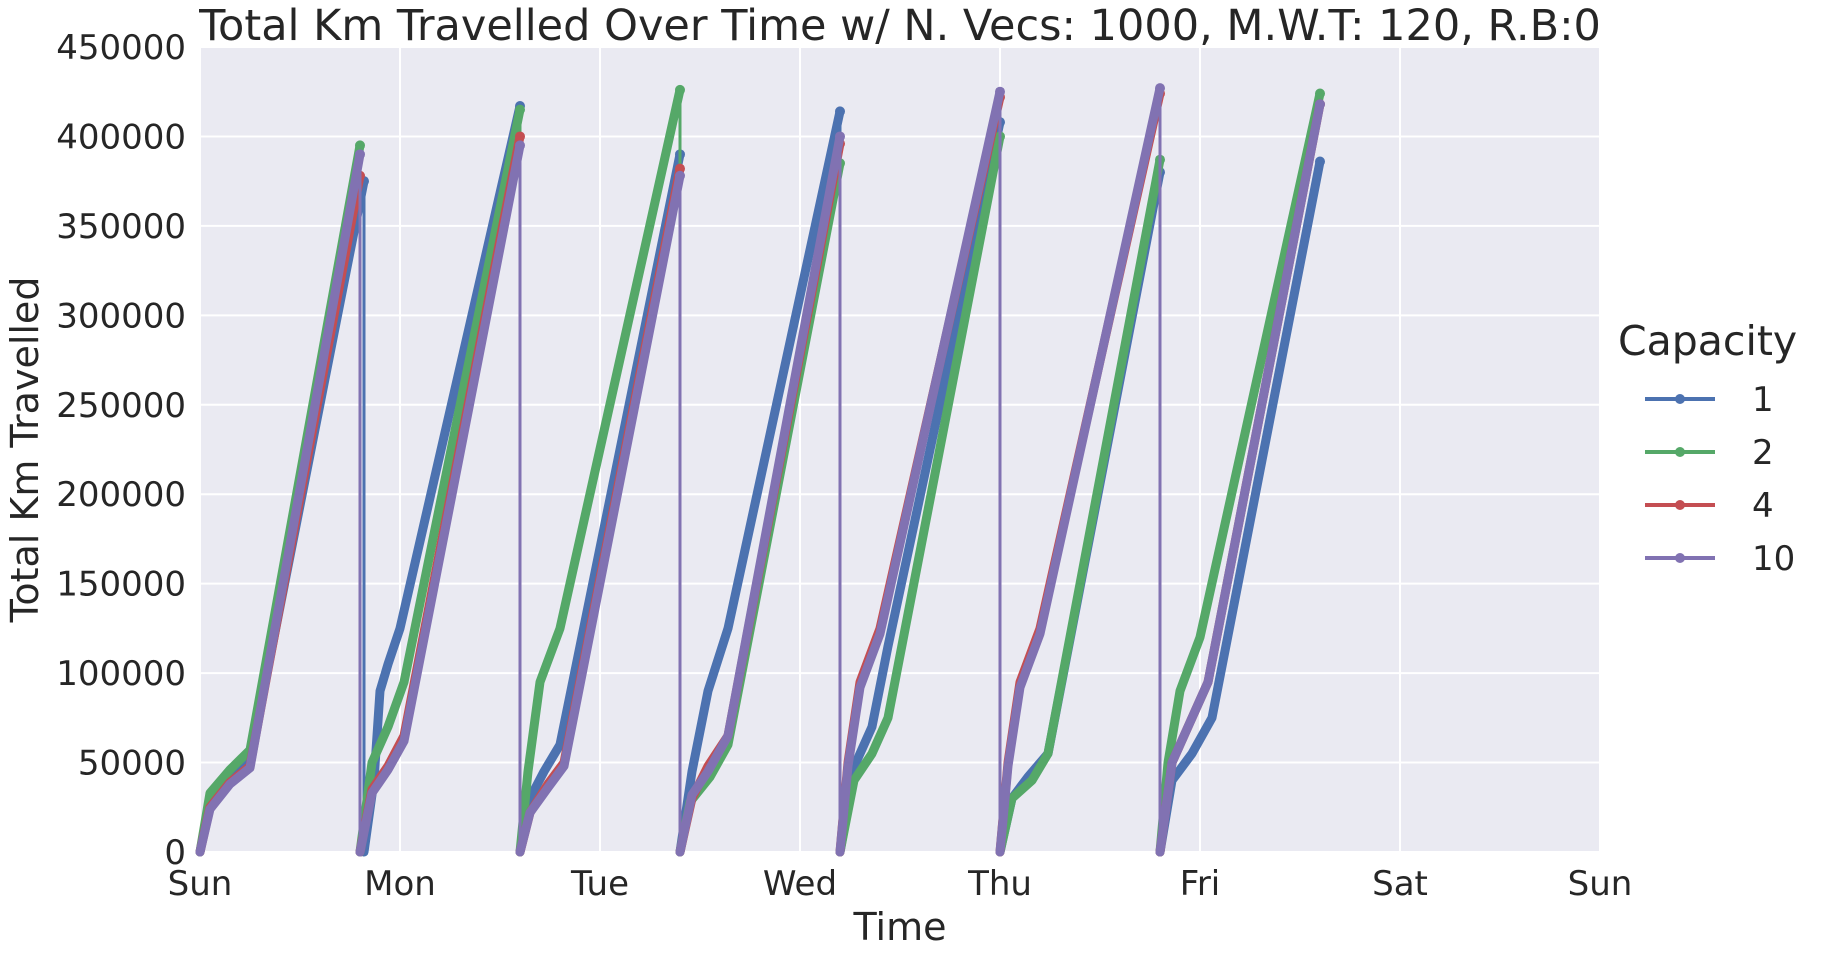 Image resolution: width=1826 pixels, height=957 pixels. Describe the element at coordinates (121, 406) in the screenshot. I see `y-tick-label: 250000` at that location.